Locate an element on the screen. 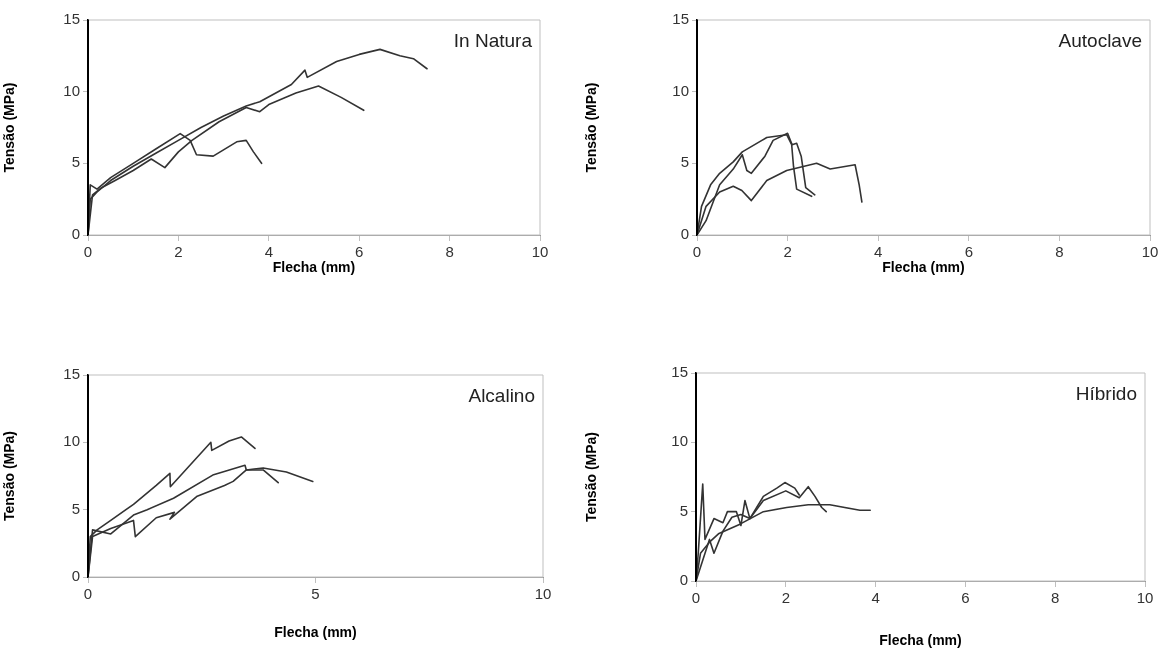 This screenshot has height=658, width=1165. x-tick-label: 5 is located at coordinates (315, 594).